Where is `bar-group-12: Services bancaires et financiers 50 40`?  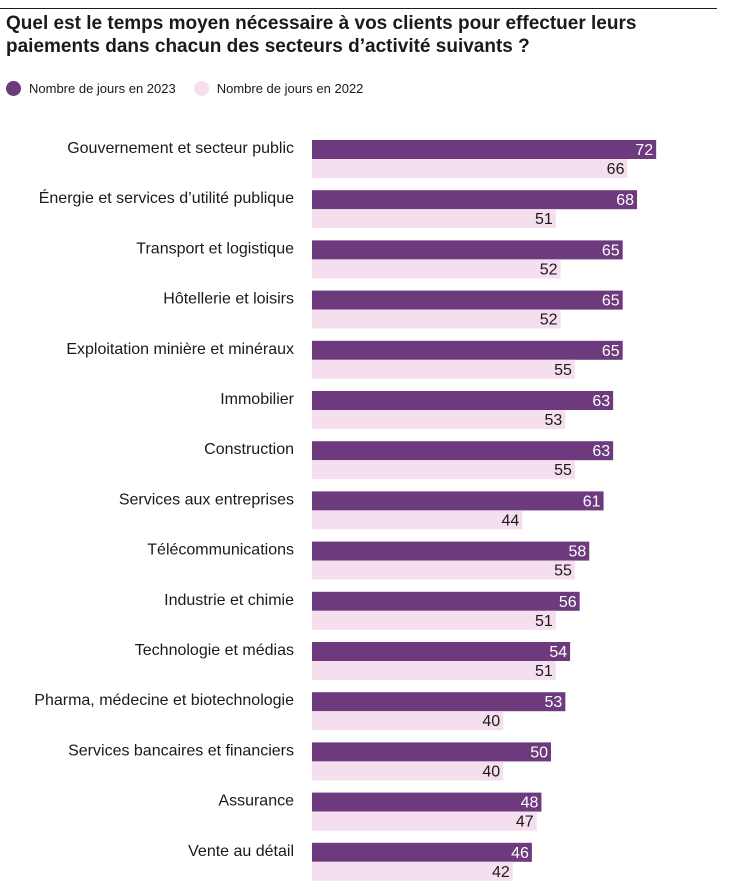 bar-group-12: Services bancaires et financiers 50 40 is located at coordinates (309, 761).